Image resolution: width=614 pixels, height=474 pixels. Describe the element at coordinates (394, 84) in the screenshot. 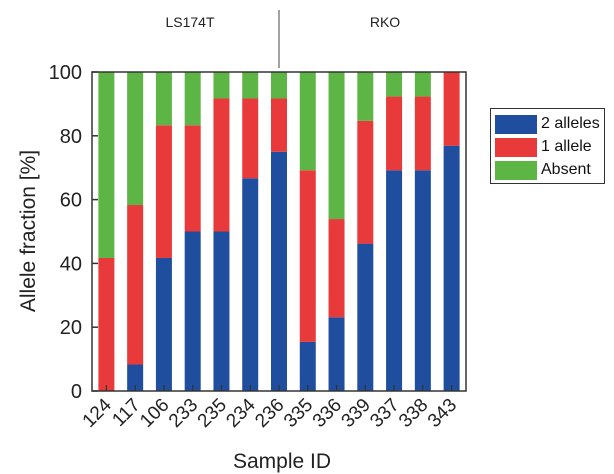

I see `bar-segment-337-absent` at that location.